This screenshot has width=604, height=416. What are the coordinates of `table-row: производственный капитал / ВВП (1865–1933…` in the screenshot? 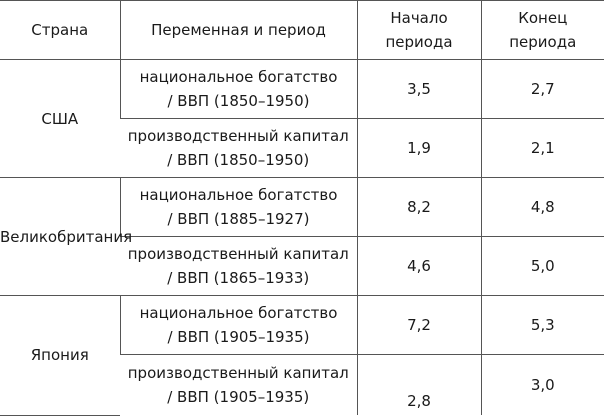 It's located at (302, 266).